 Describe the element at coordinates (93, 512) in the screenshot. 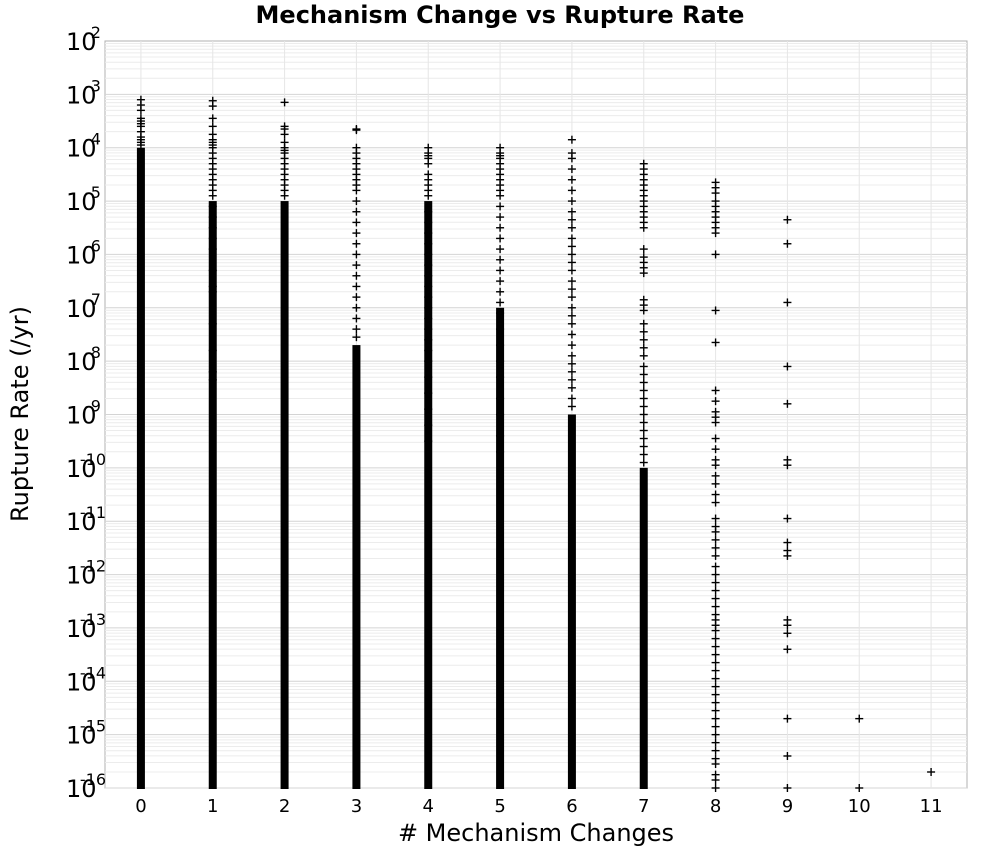

I see `y-tick-exponent: -11` at that location.